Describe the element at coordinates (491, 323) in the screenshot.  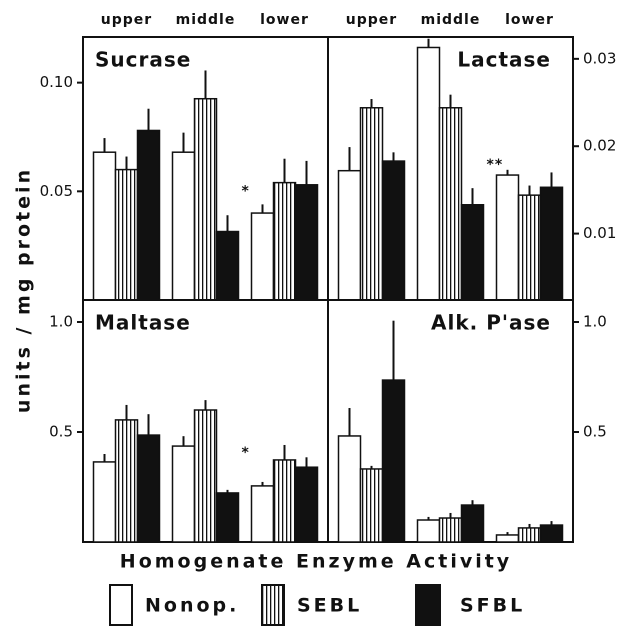
I see `panel-title: Alk. P'ase` at that location.